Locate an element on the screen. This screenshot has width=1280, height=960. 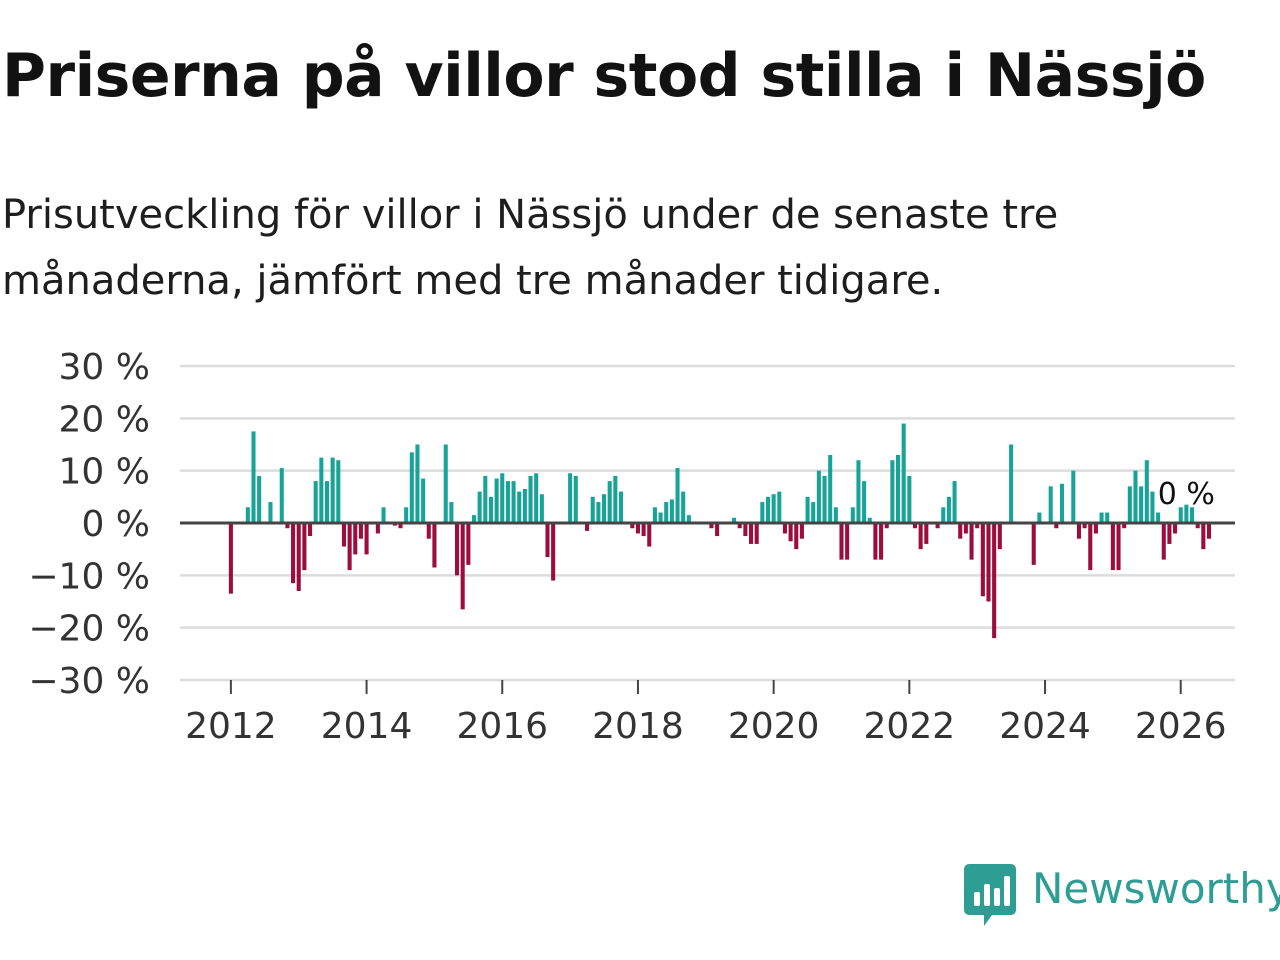
latest-value-annotation: 0 % is located at coordinates (1186, 494).